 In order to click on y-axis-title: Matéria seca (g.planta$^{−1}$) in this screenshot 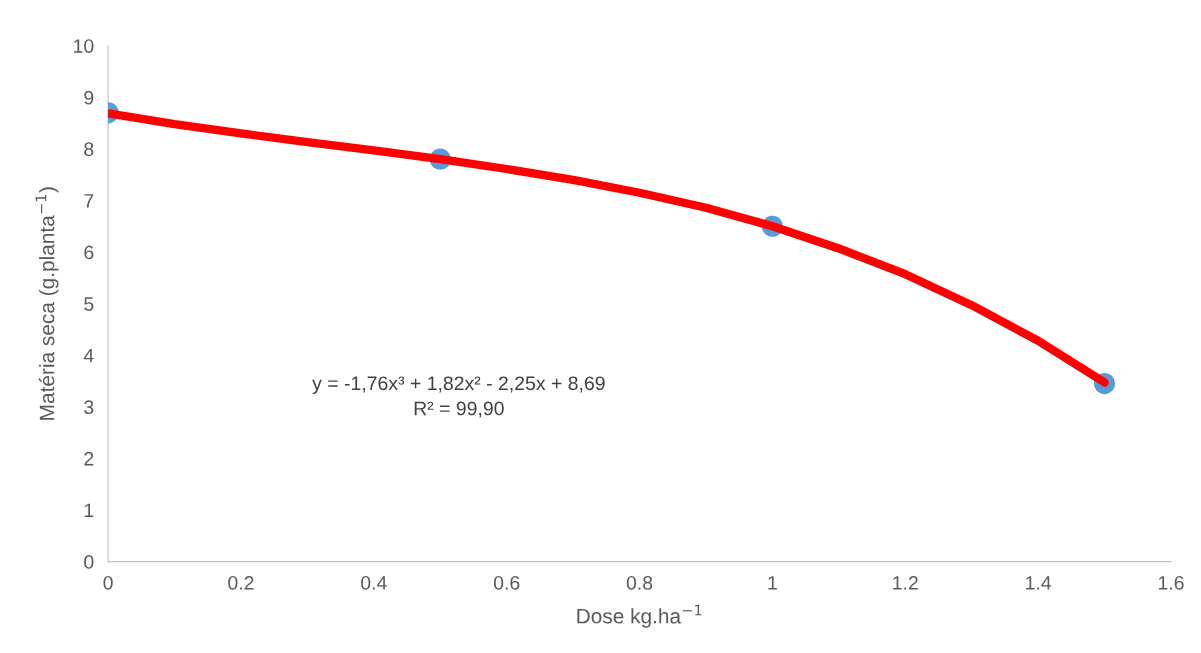, I will do `click(47, 303)`.